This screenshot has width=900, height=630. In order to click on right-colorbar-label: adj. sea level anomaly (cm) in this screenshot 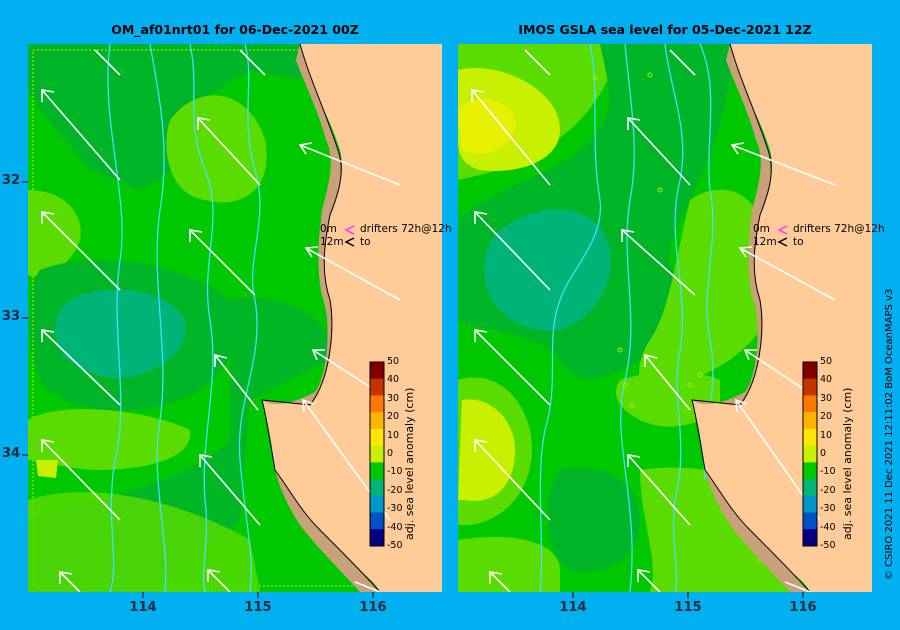, I will do `click(847, 463)`.